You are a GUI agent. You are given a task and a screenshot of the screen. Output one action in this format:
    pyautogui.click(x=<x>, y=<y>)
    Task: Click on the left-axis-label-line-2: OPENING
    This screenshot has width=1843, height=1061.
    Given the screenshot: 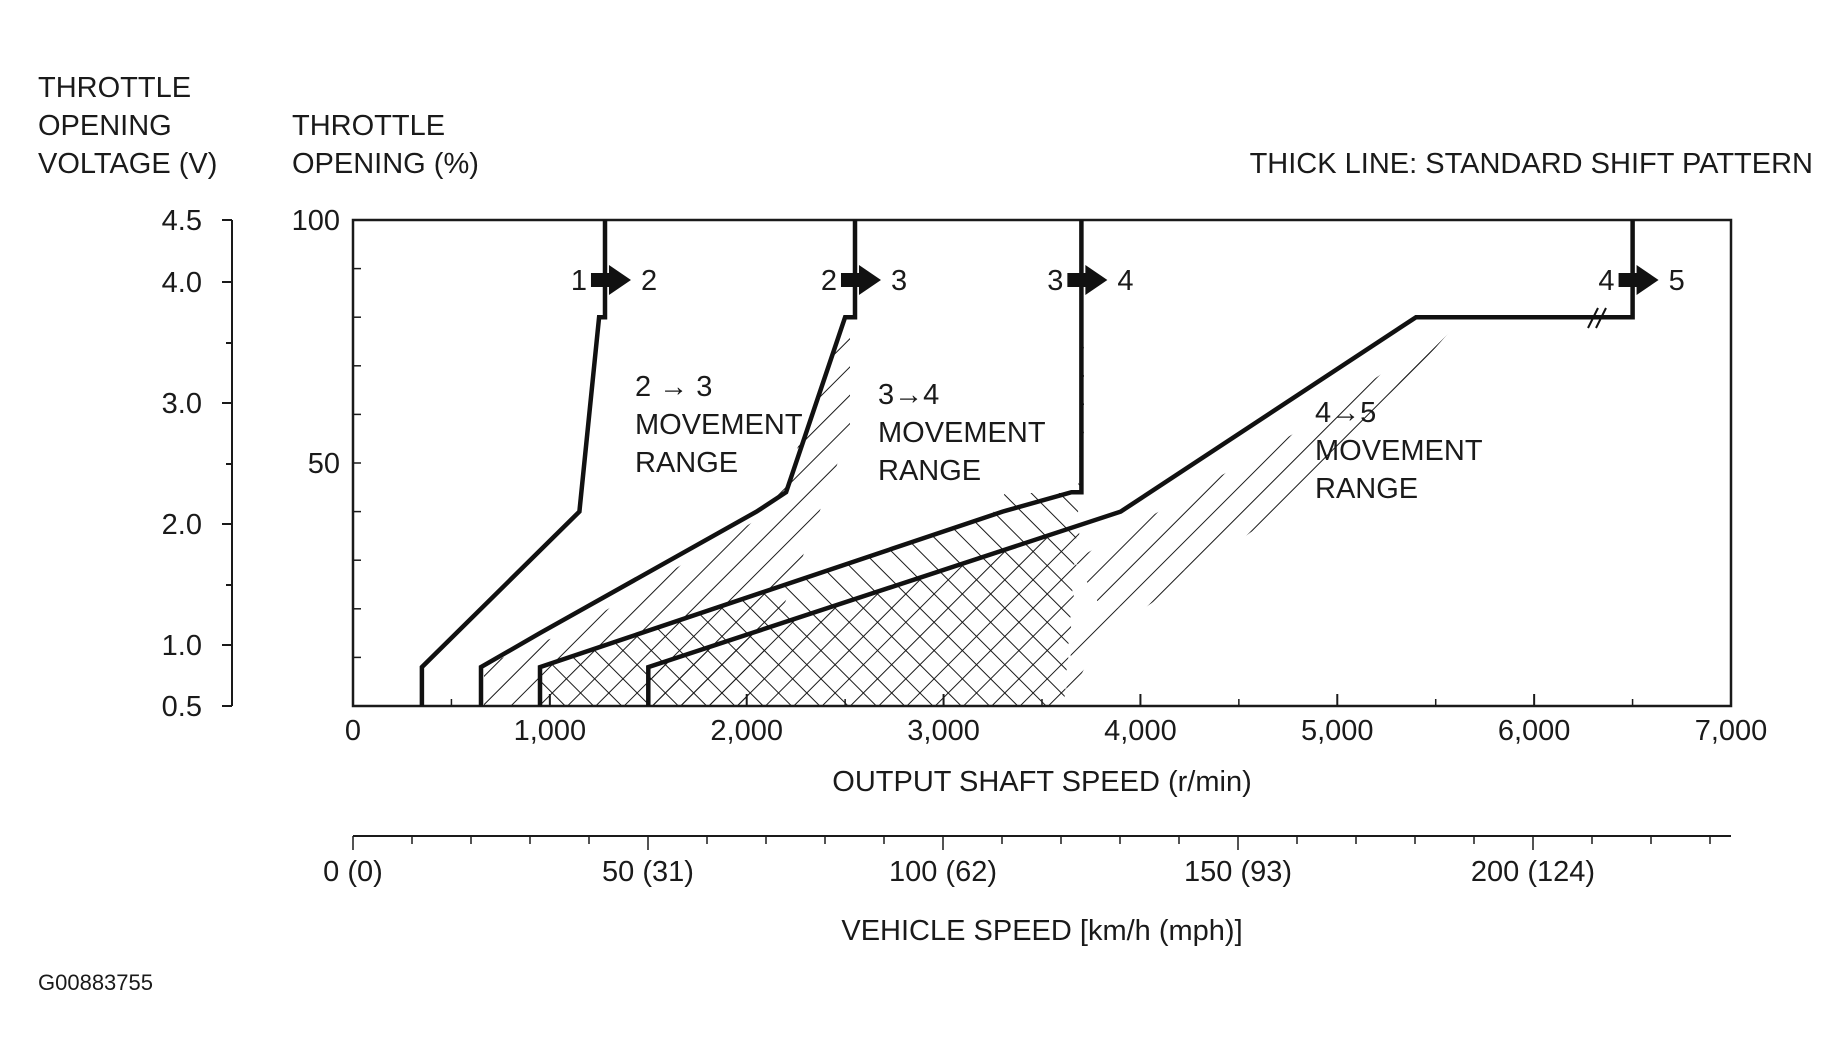 What is the action you would take?
    pyautogui.click(x=105, y=126)
    